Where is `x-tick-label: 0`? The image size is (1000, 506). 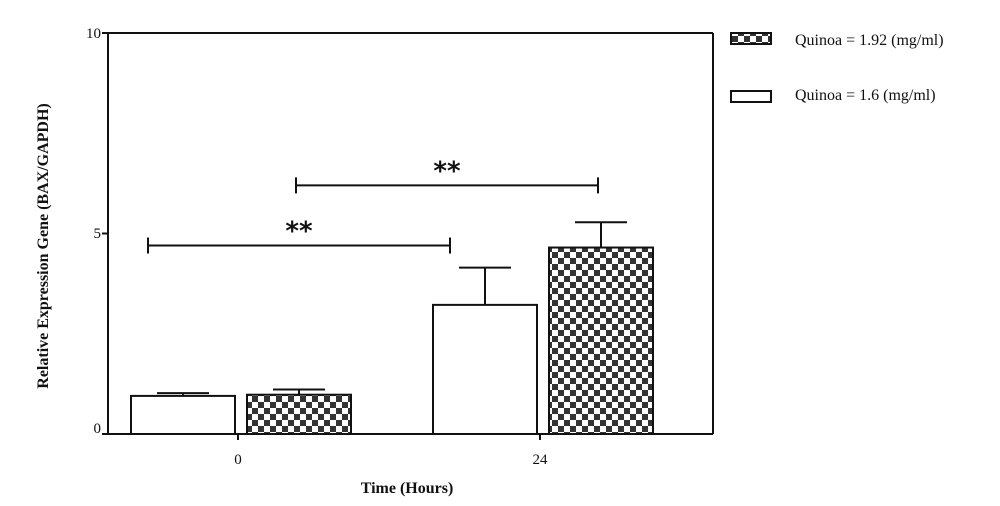 x-tick-label: 0 is located at coordinates (238, 460).